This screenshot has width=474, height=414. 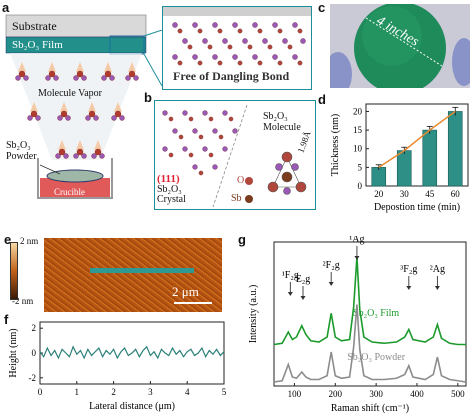 I want to click on afm-scalebar-label: 2 μm, so click(x=185, y=291).